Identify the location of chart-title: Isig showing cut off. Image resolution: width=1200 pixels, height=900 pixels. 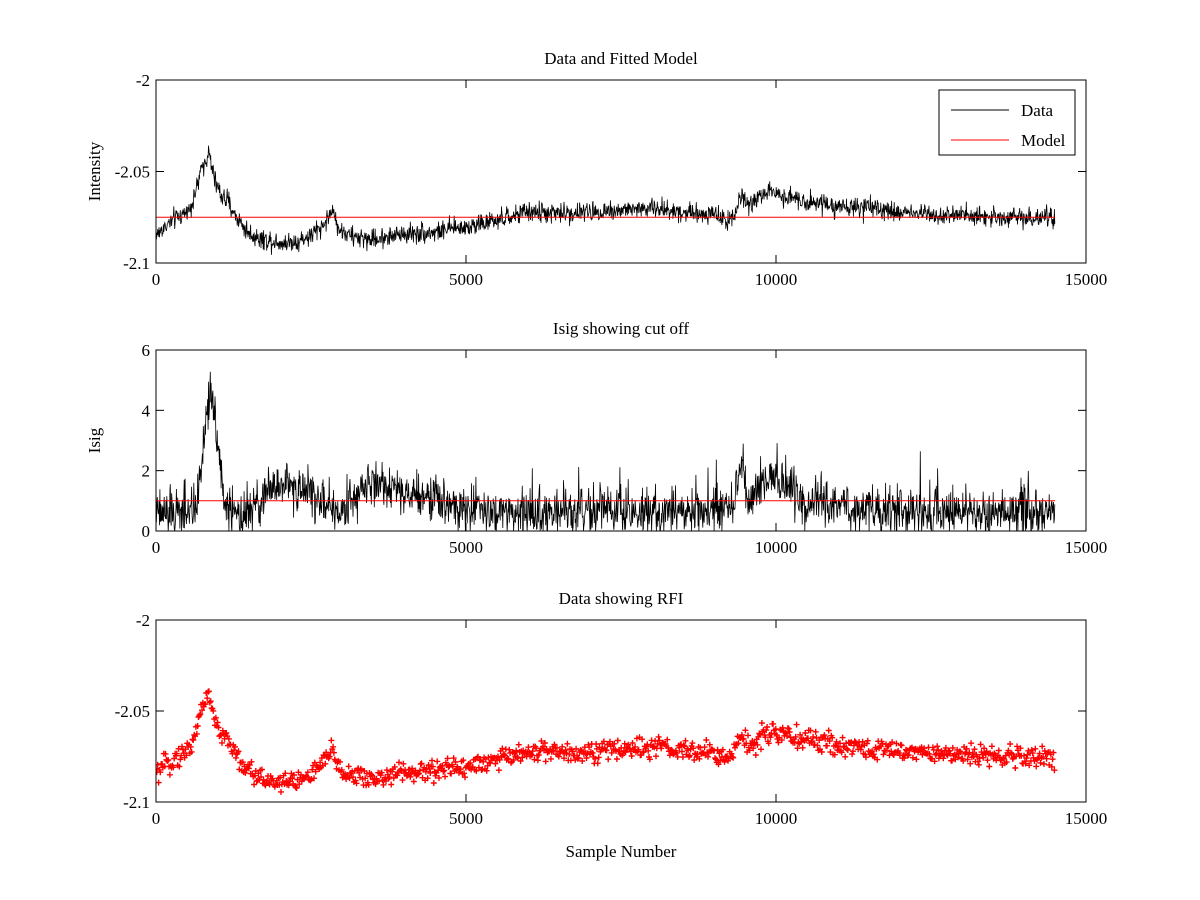
(621, 328).